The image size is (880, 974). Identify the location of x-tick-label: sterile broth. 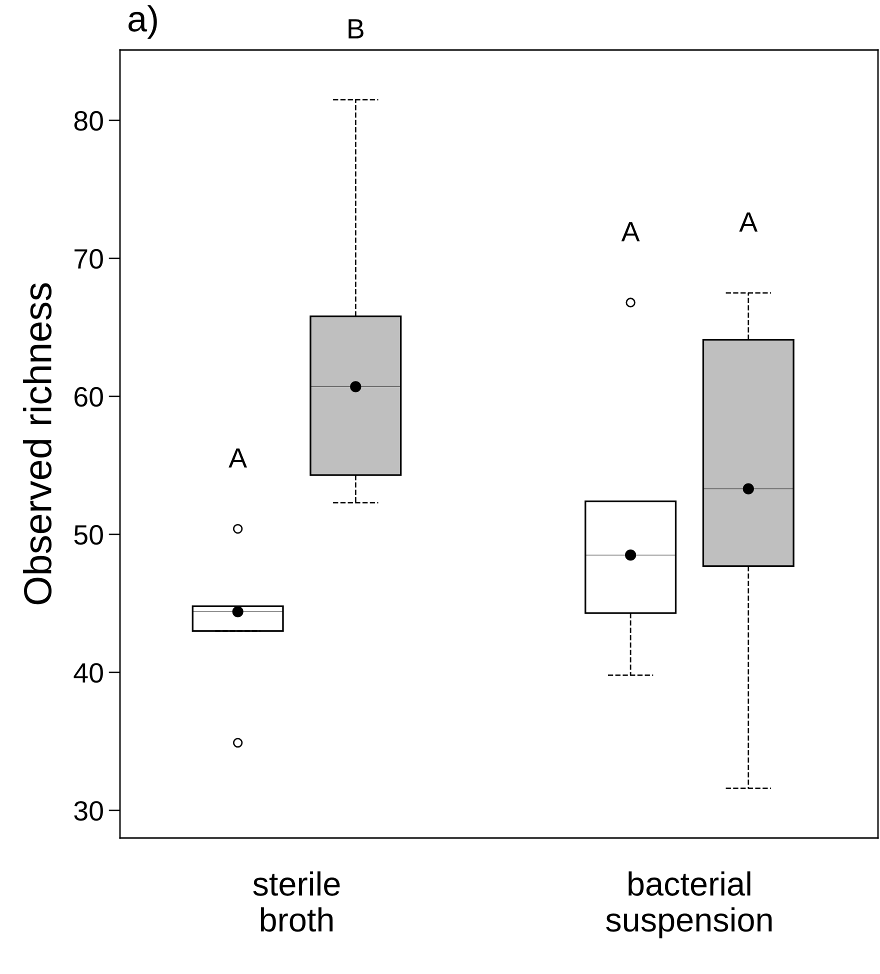
(296, 901).